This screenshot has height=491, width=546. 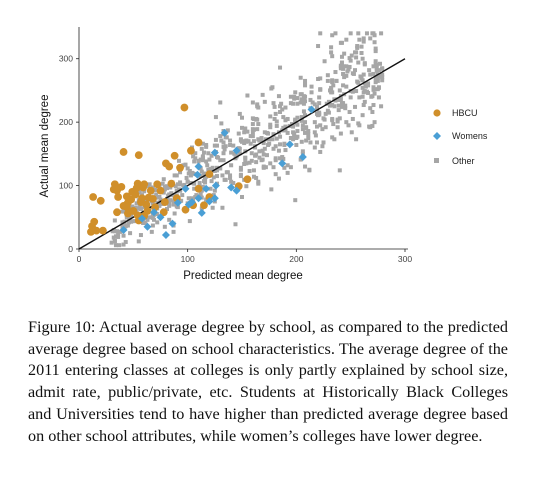 What do you see at coordinates (66, 186) in the screenshot?
I see `y-tick-label: 100` at bounding box center [66, 186].